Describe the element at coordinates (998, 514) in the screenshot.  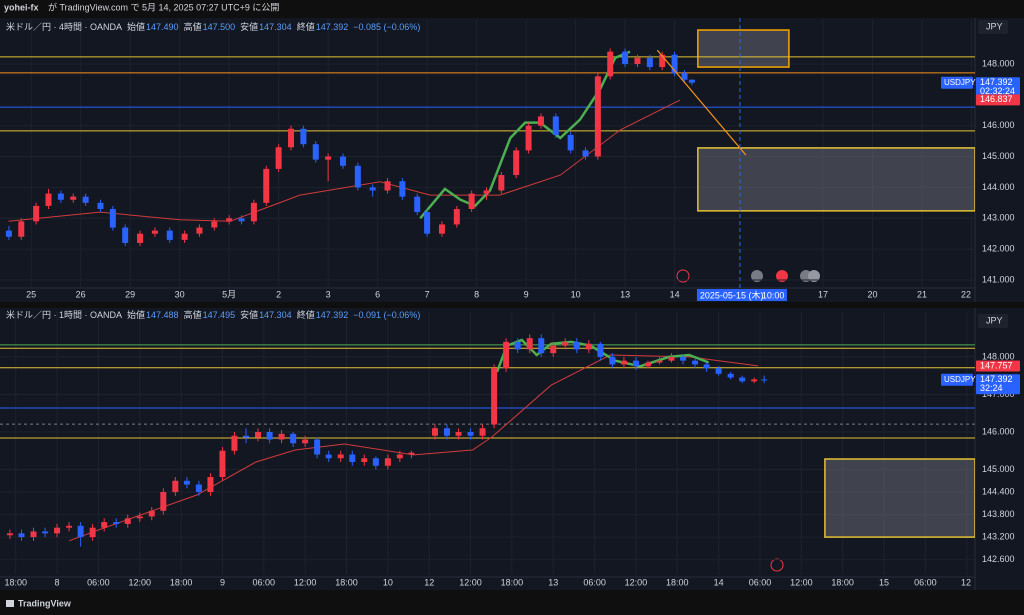
I see `y-tick-label: 143.800` at that location.